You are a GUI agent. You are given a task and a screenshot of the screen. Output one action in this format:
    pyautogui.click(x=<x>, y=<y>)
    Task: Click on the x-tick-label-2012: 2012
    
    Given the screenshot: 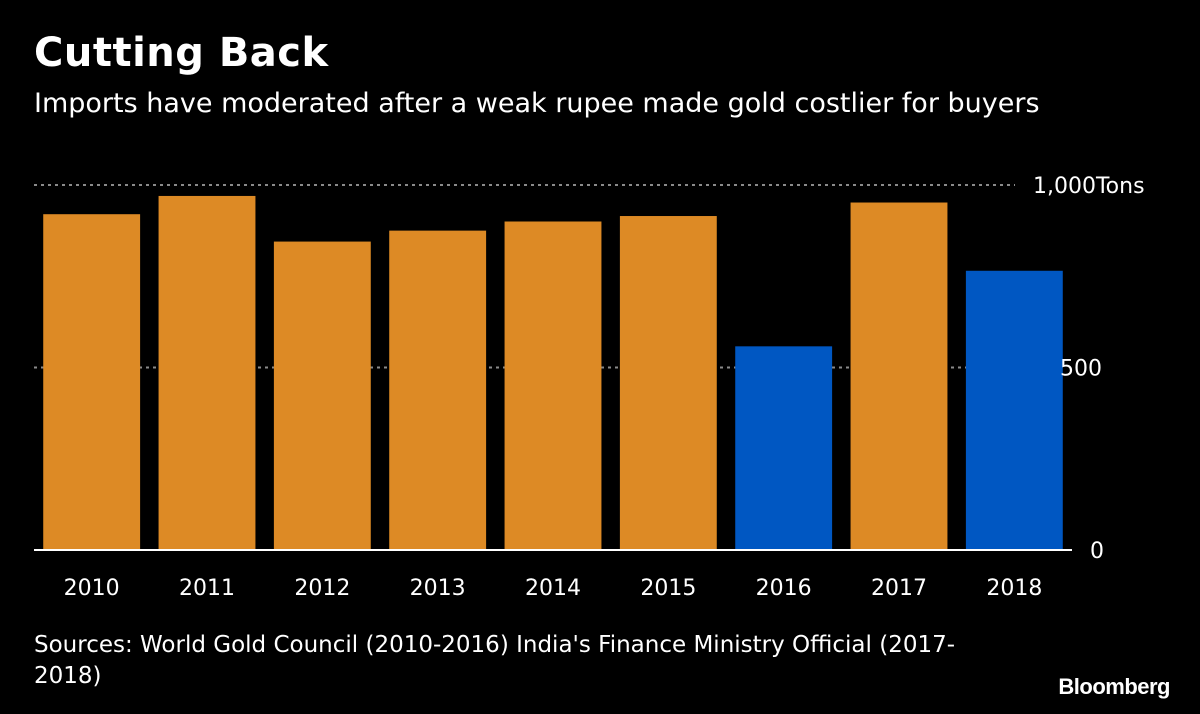 What is the action you would take?
    pyautogui.click(x=322, y=588)
    